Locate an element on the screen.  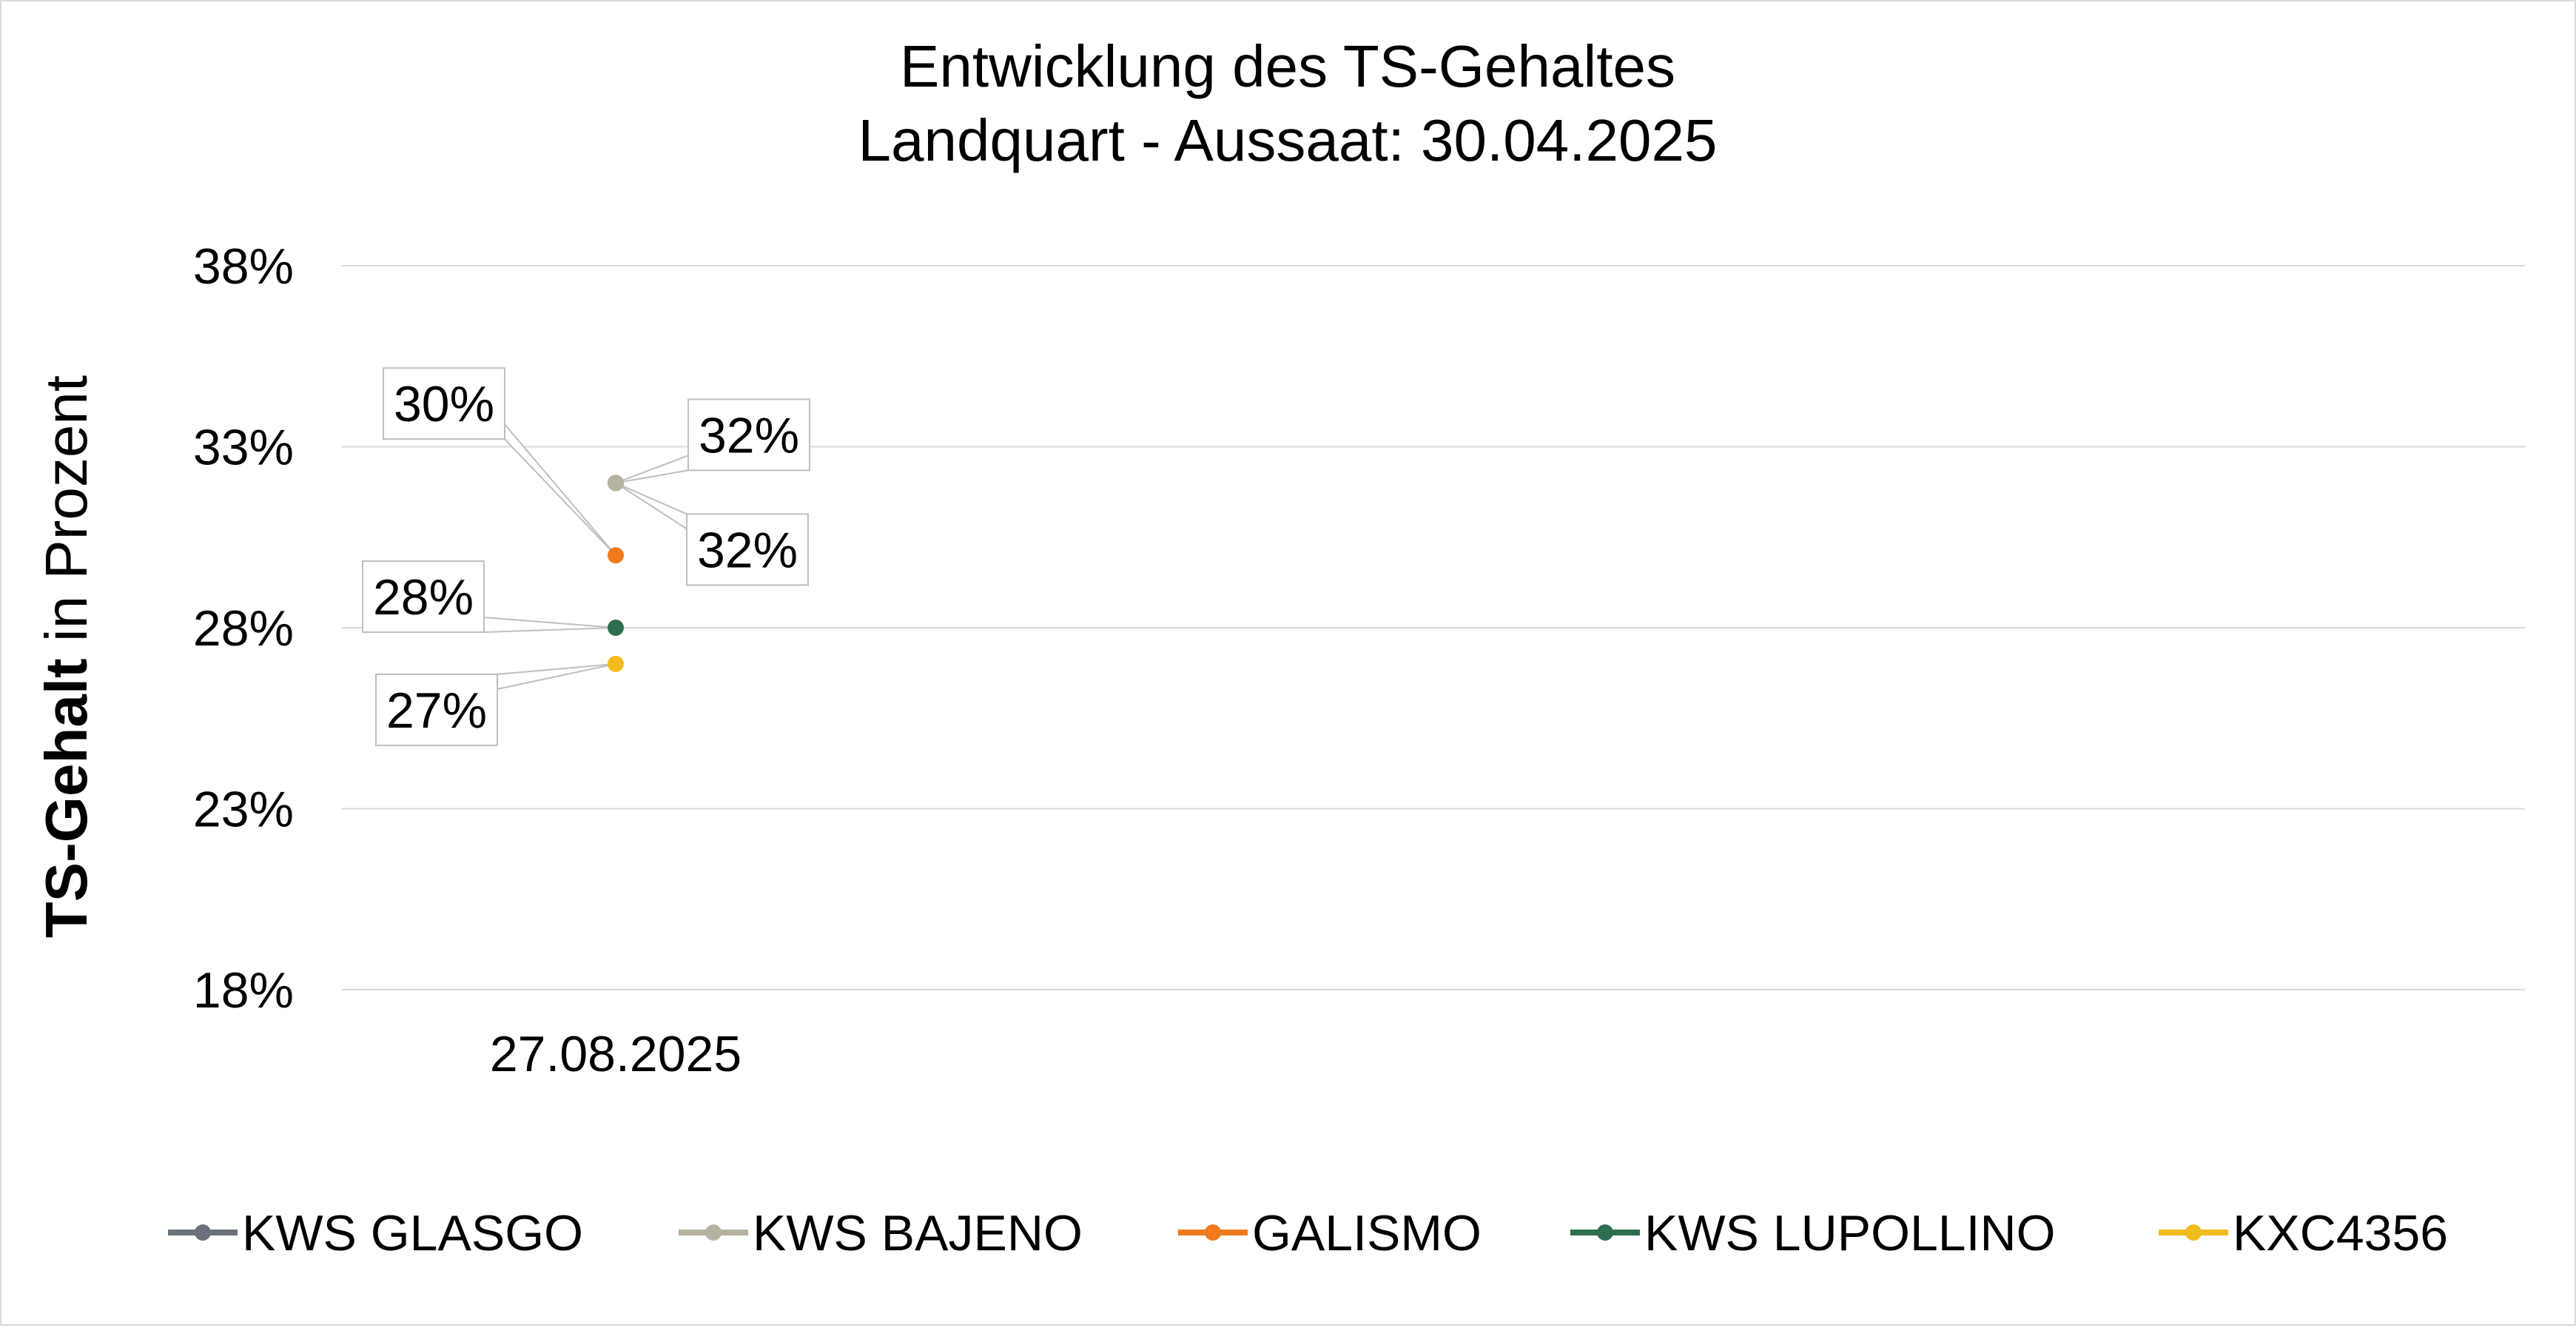
legend-label: KXC4356 is located at coordinates (2340, 1233).